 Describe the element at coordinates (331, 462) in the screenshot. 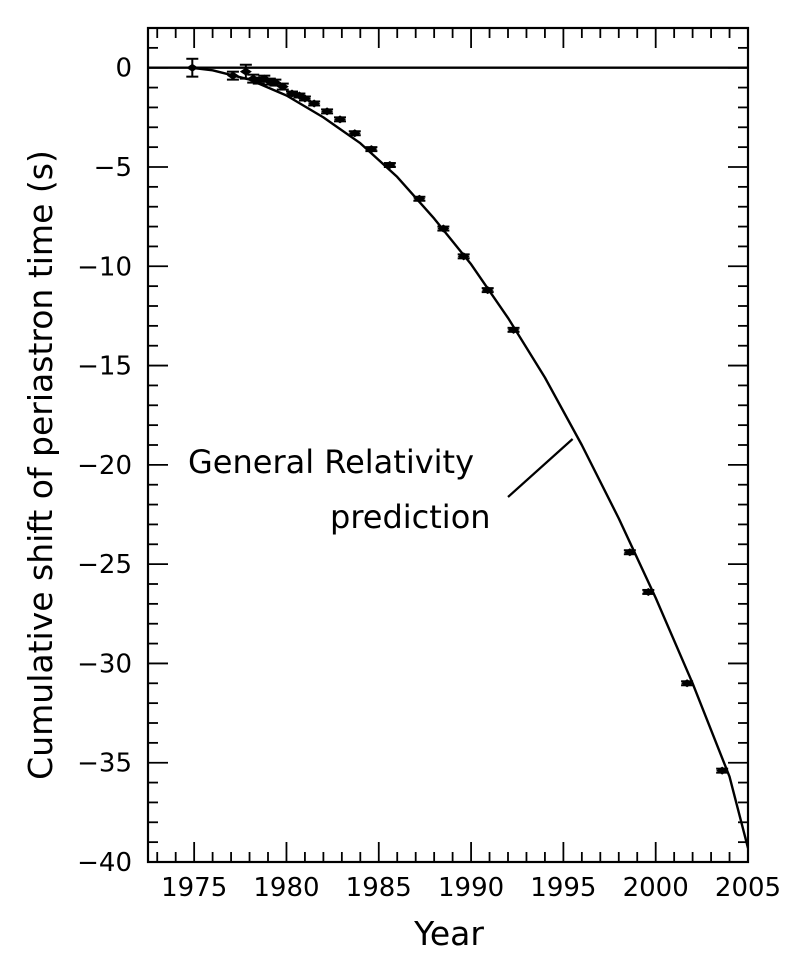

I see `annotation-line-1: General Relativity` at that location.